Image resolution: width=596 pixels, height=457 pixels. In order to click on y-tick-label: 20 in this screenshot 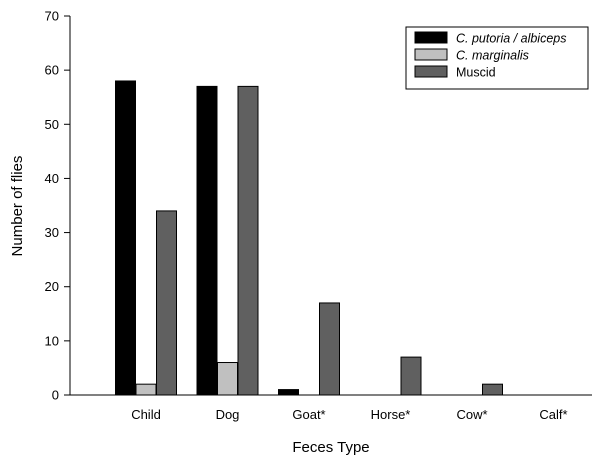, I will do `click(52, 286)`.